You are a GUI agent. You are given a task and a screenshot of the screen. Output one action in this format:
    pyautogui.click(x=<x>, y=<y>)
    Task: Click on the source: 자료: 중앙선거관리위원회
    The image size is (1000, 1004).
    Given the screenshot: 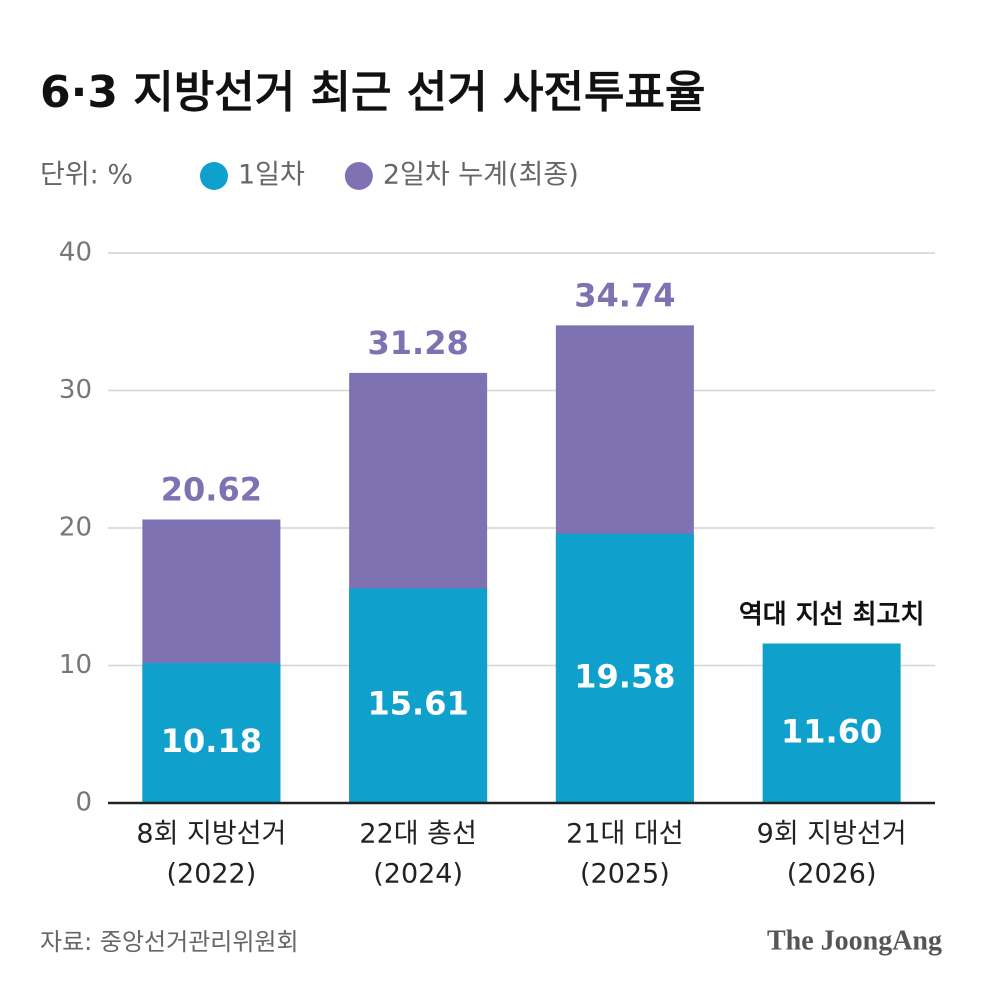 What is the action you would take?
    pyautogui.click(x=169, y=942)
    